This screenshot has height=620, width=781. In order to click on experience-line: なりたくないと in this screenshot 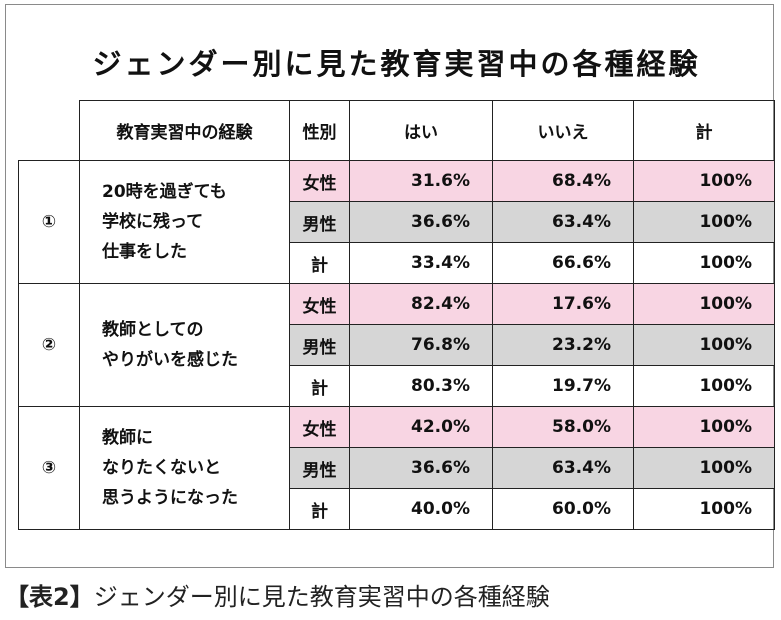, I will do `click(161, 468)`.